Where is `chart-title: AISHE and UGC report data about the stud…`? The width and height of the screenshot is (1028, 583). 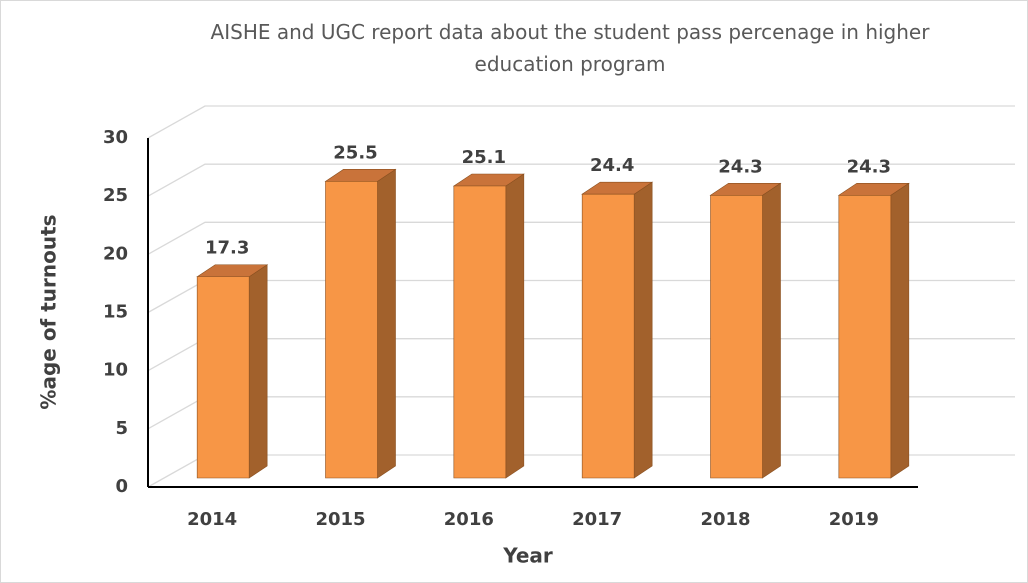 chart-title: AISHE and UGC report data about the stud… is located at coordinates (570, 48).